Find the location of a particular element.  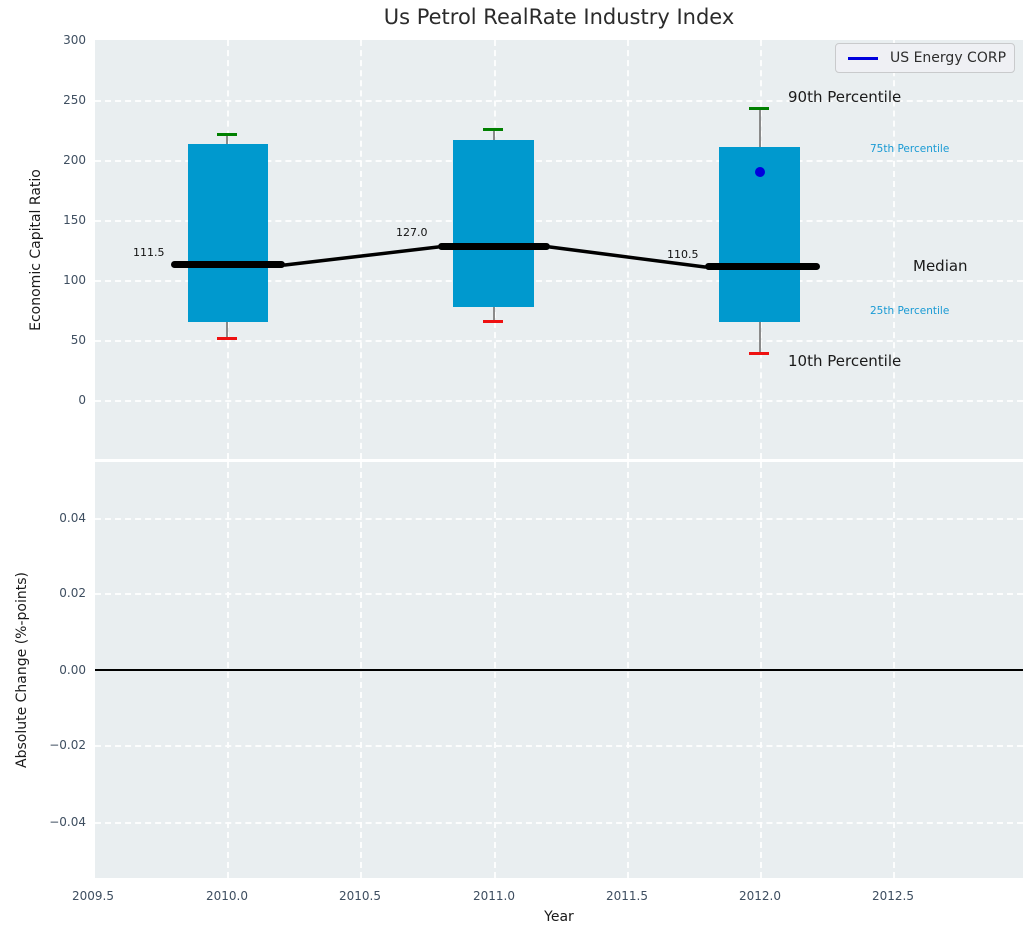

x-tick: 2009.5 is located at coordinates (93, 896).